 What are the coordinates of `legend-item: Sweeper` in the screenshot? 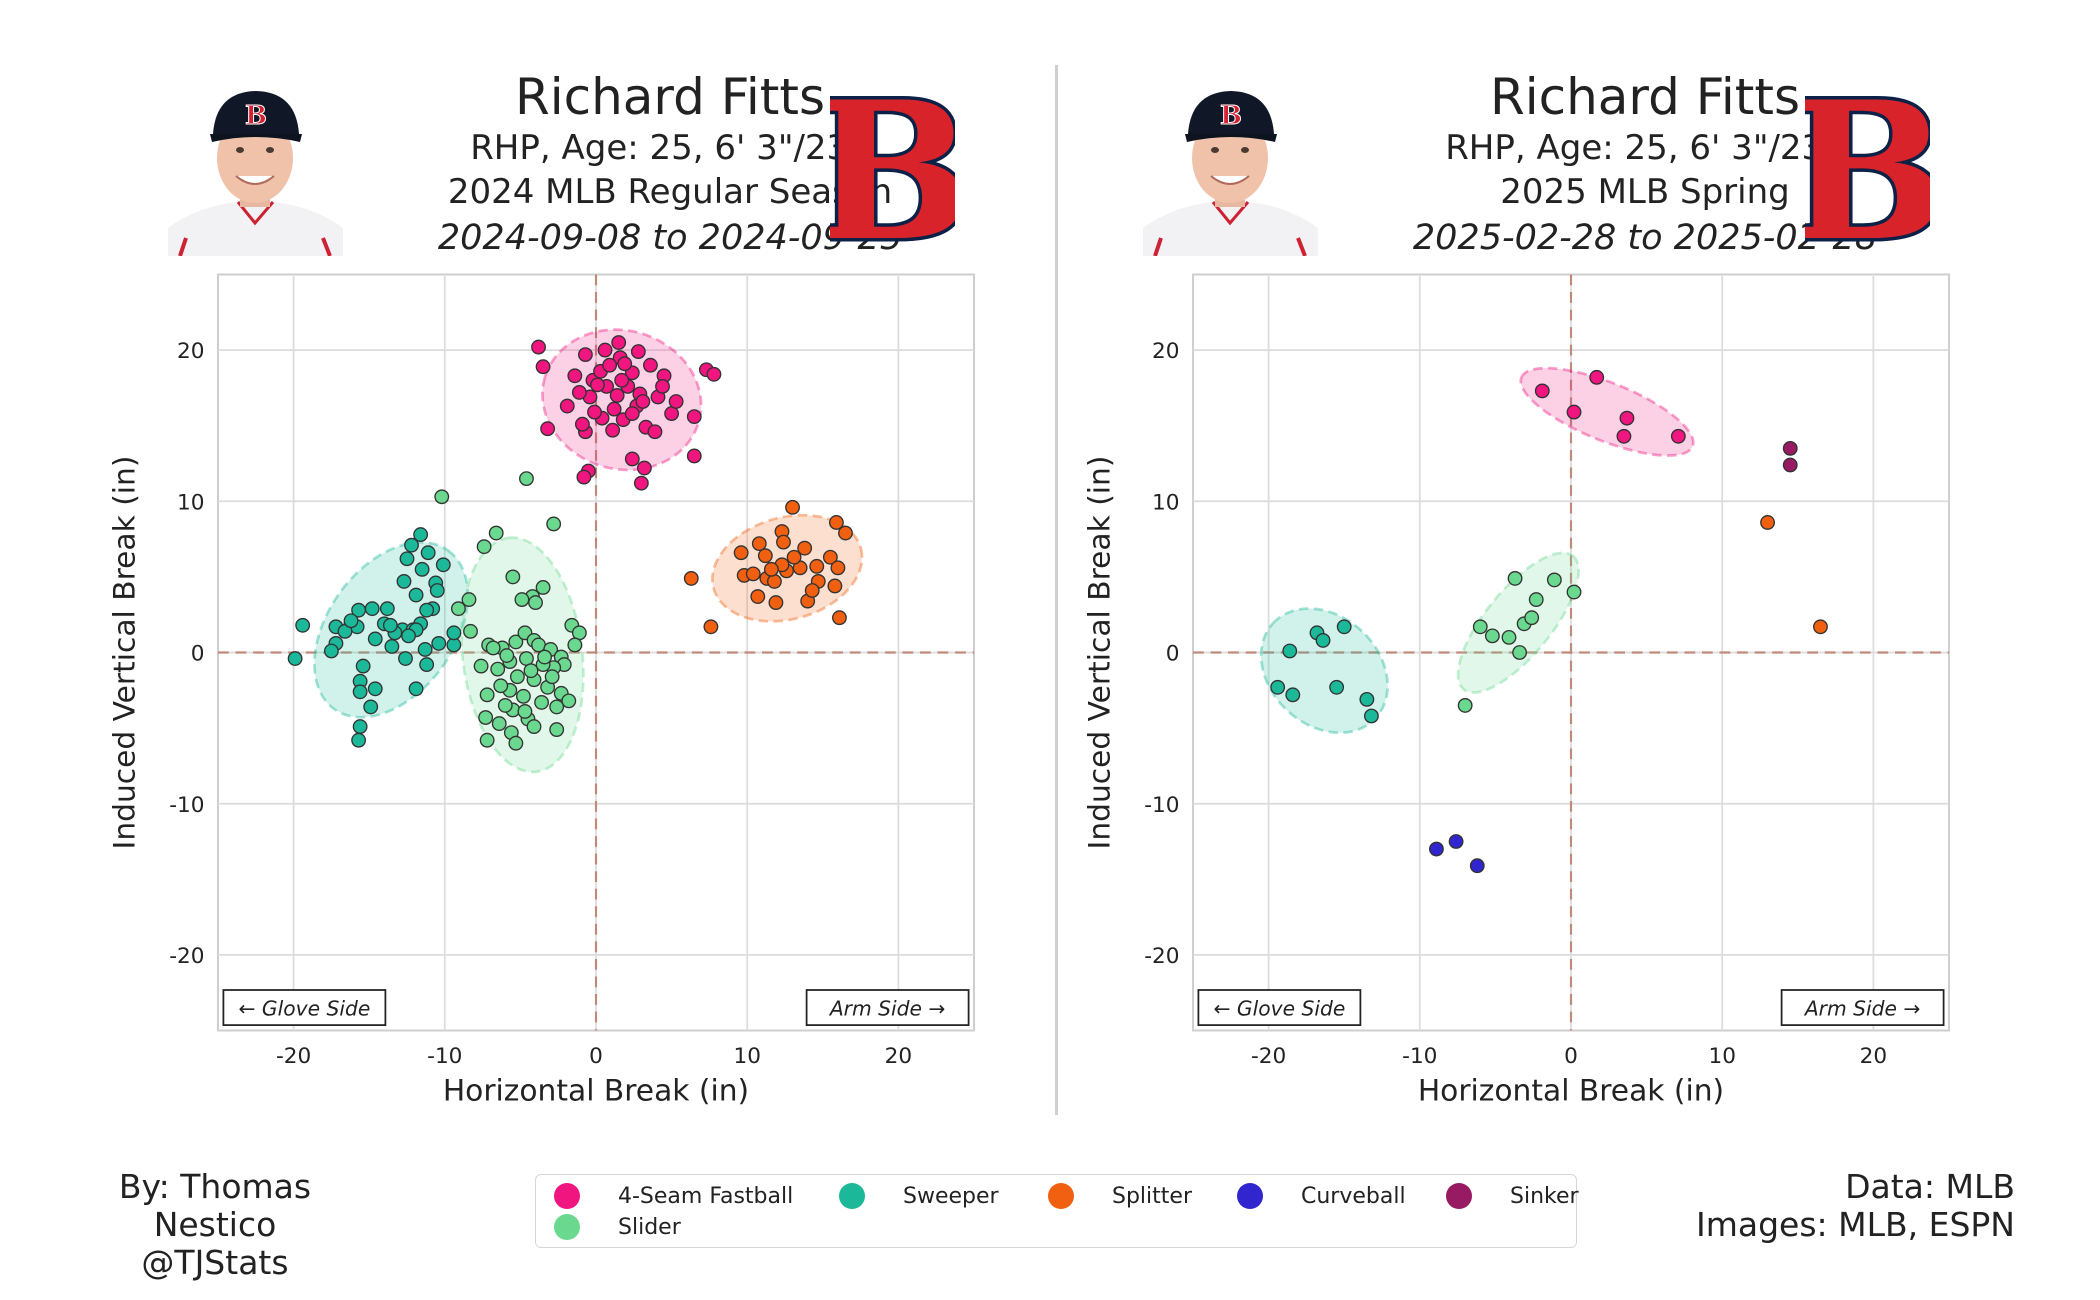 It's located at (919, 1196).